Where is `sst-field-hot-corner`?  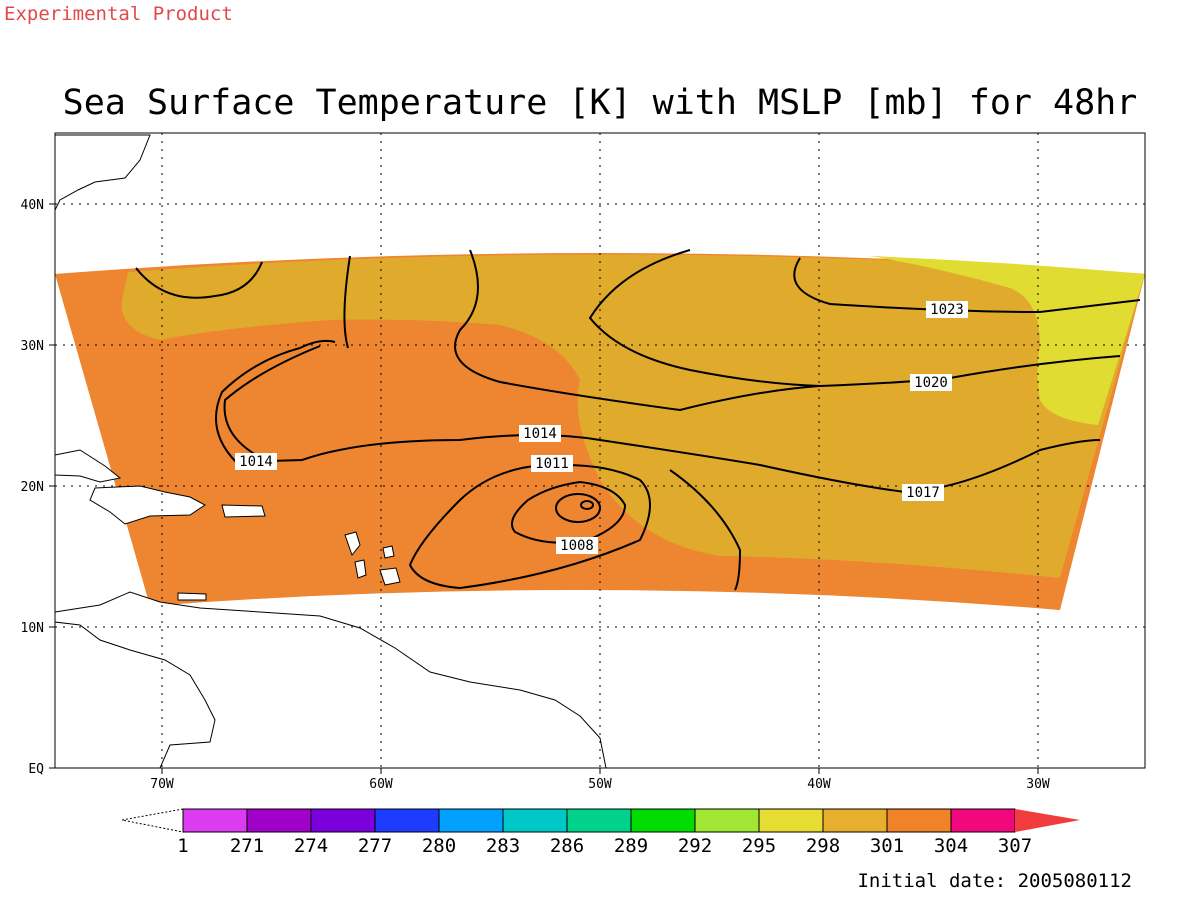 sst-field-hot-corner is located at coordinates (1011, 594).